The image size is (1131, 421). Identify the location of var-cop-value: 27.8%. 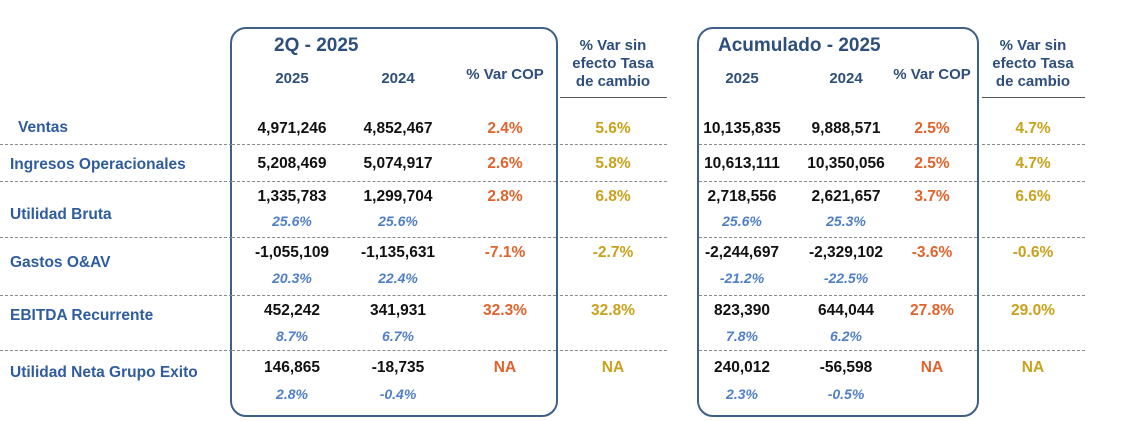
(932, 310).